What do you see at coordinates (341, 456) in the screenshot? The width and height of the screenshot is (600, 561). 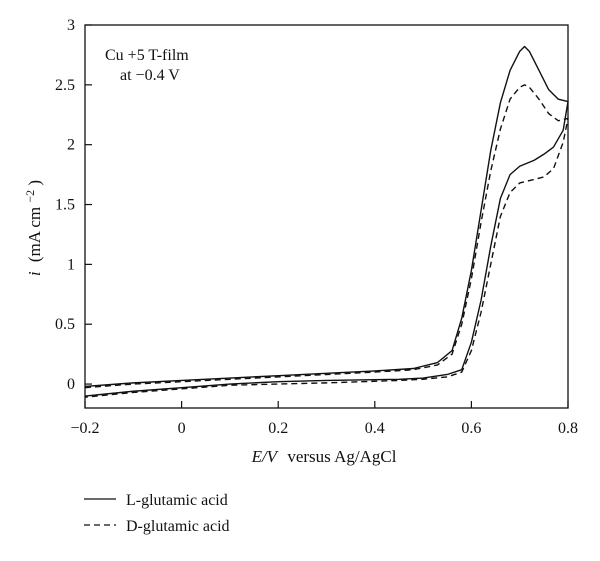 I see `x-axis-label-rest: versus Ag/AgCl` at bounding box center [341, 456].